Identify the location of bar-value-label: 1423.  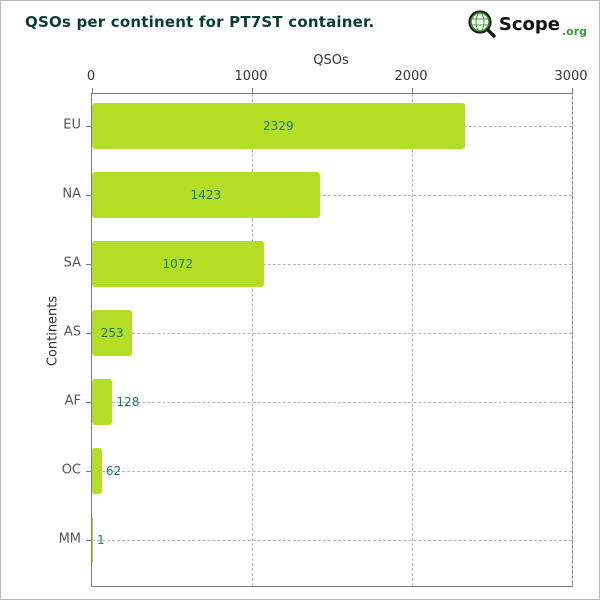
(206, 195).